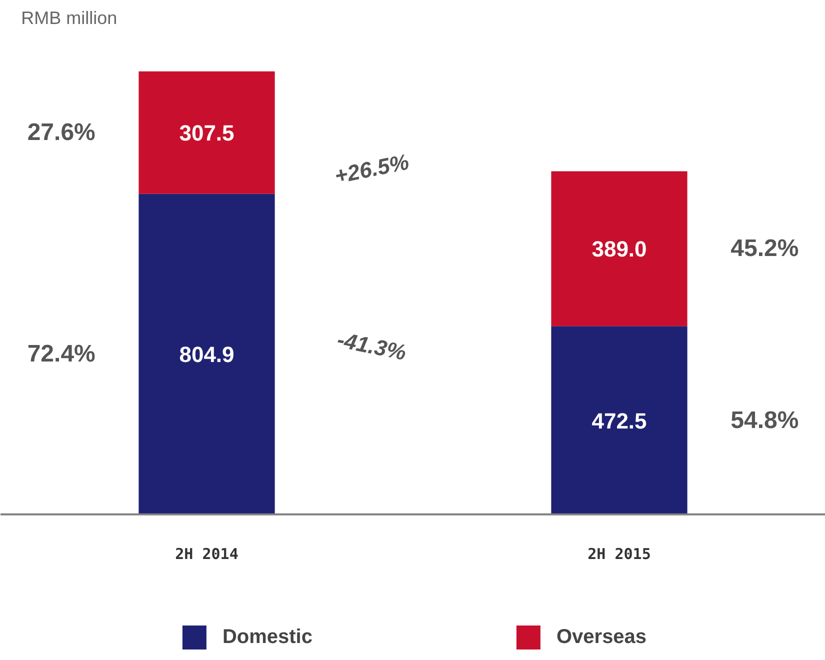 The height and width of the screenshot is (660, 825). I want to click on data-label: 389.0, so click(619, 249).